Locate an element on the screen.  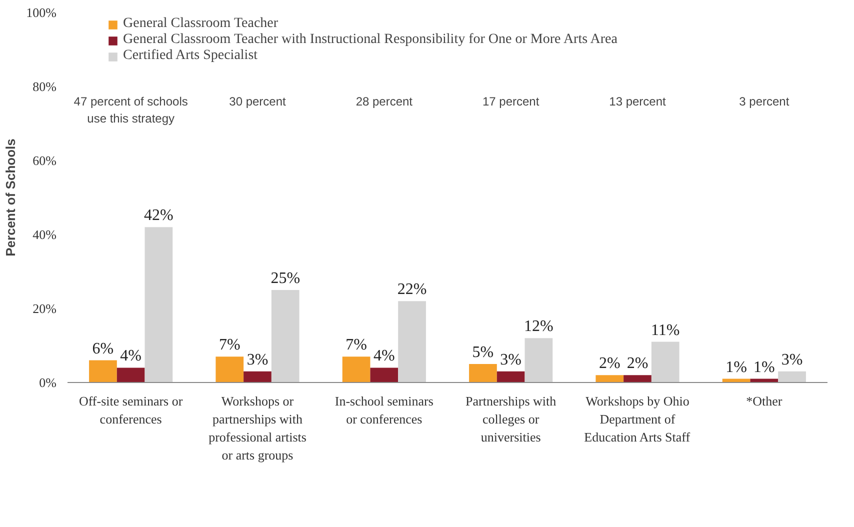
x-tick-label: Workshops by Ohio Department of Education Arts Staff is located at coordinates (637, 419).